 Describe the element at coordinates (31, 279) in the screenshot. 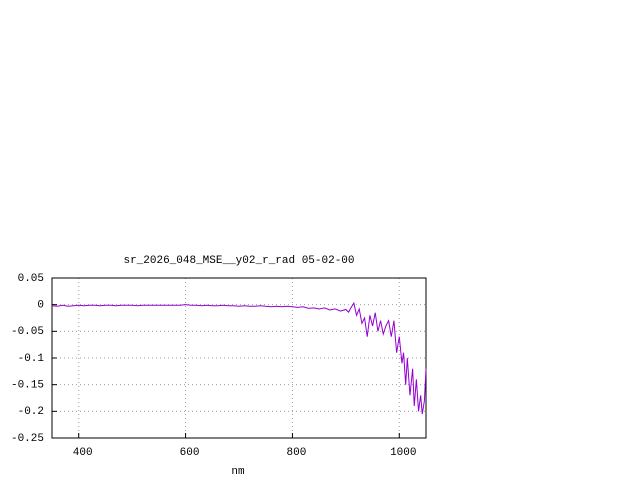

I see `y-tick-label: 0.05` at that location.